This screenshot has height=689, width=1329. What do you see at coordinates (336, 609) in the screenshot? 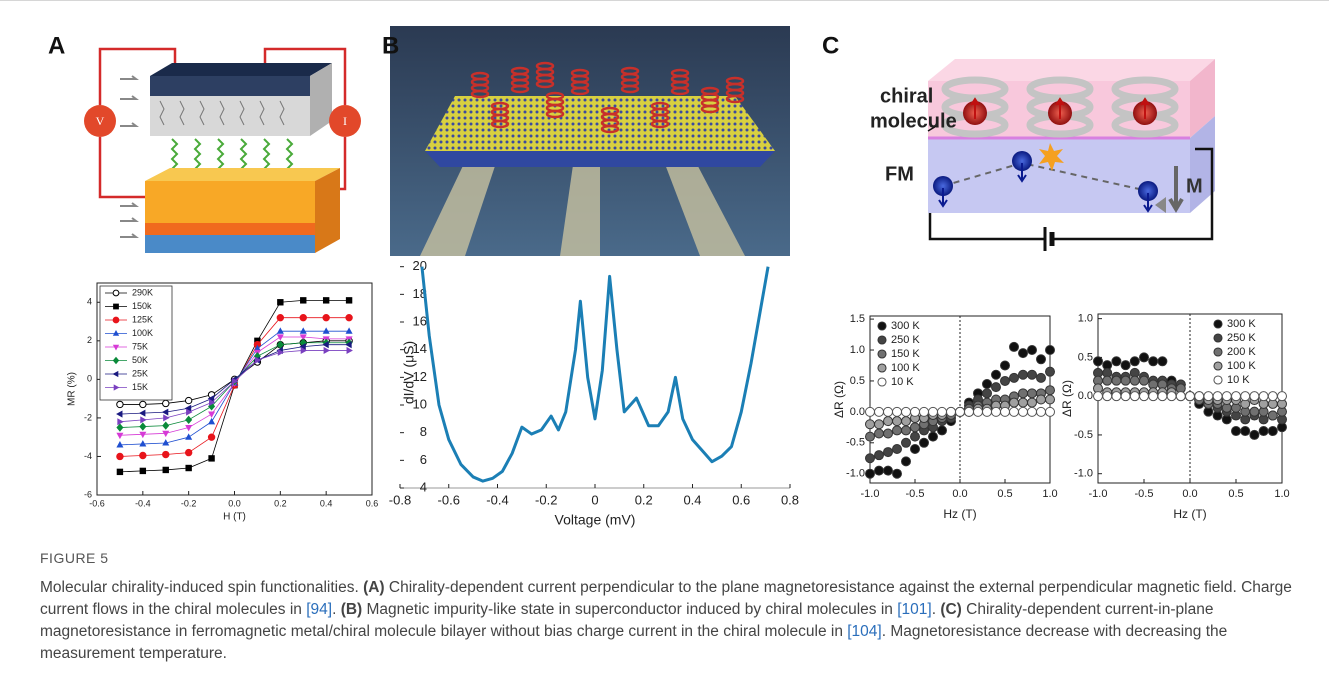
I see `caption-segment: .` at bounding box center [336, 609].